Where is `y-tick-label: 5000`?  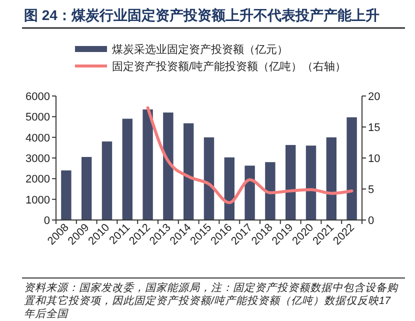 y-tick-label: 5000 is located at coordinates (38, 118).